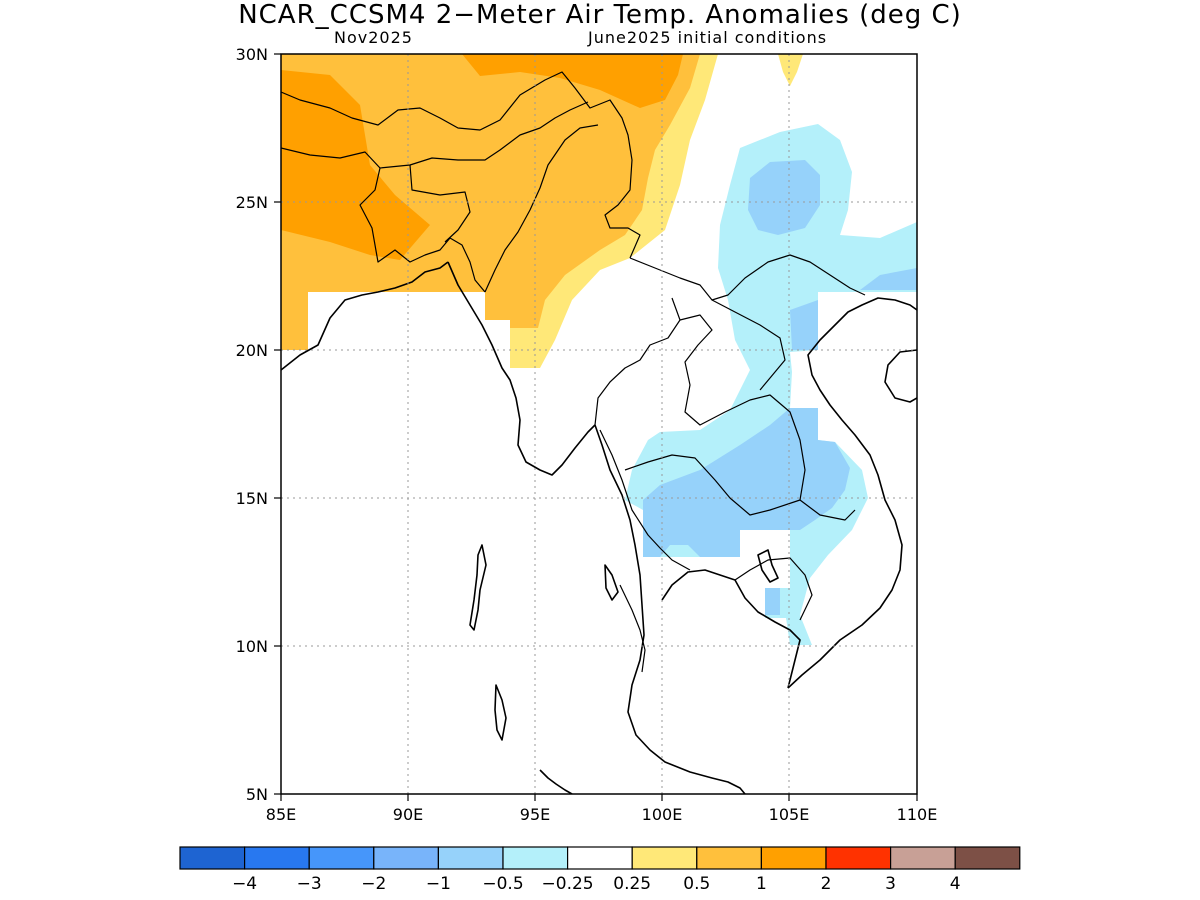 This screenshot has width=1200, height=900. I want to click on coastline-peninsula, so click(670, 609).